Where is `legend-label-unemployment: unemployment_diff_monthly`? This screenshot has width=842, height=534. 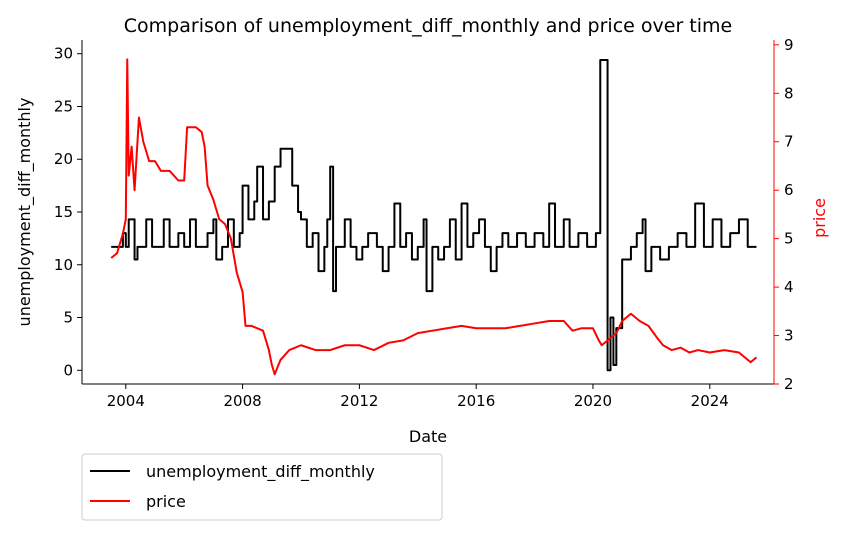
legend-label-unemployment: unemployment_diff_monthly is located at coordinates (260, 472).